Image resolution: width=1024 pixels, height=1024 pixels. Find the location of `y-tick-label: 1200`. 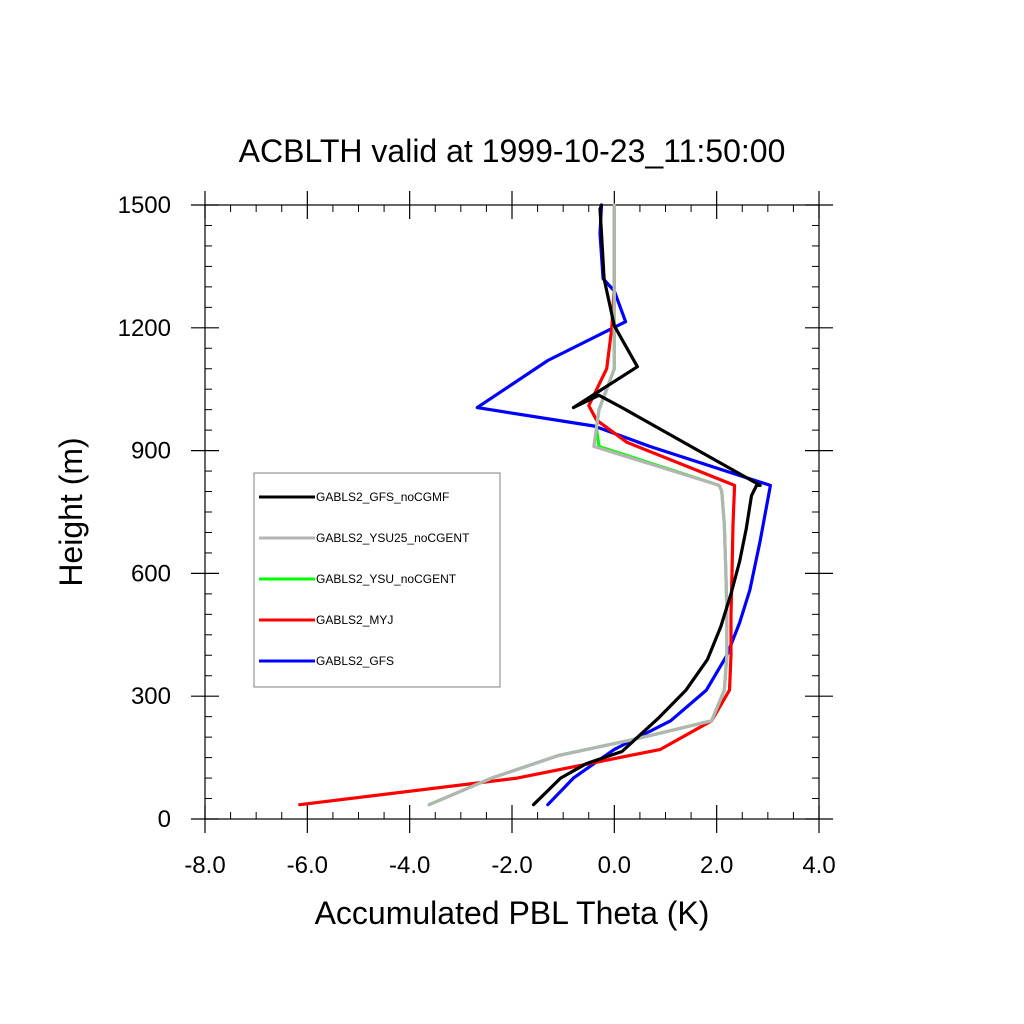

y-tick-label: 1200 is located at coordinates (144, 328).